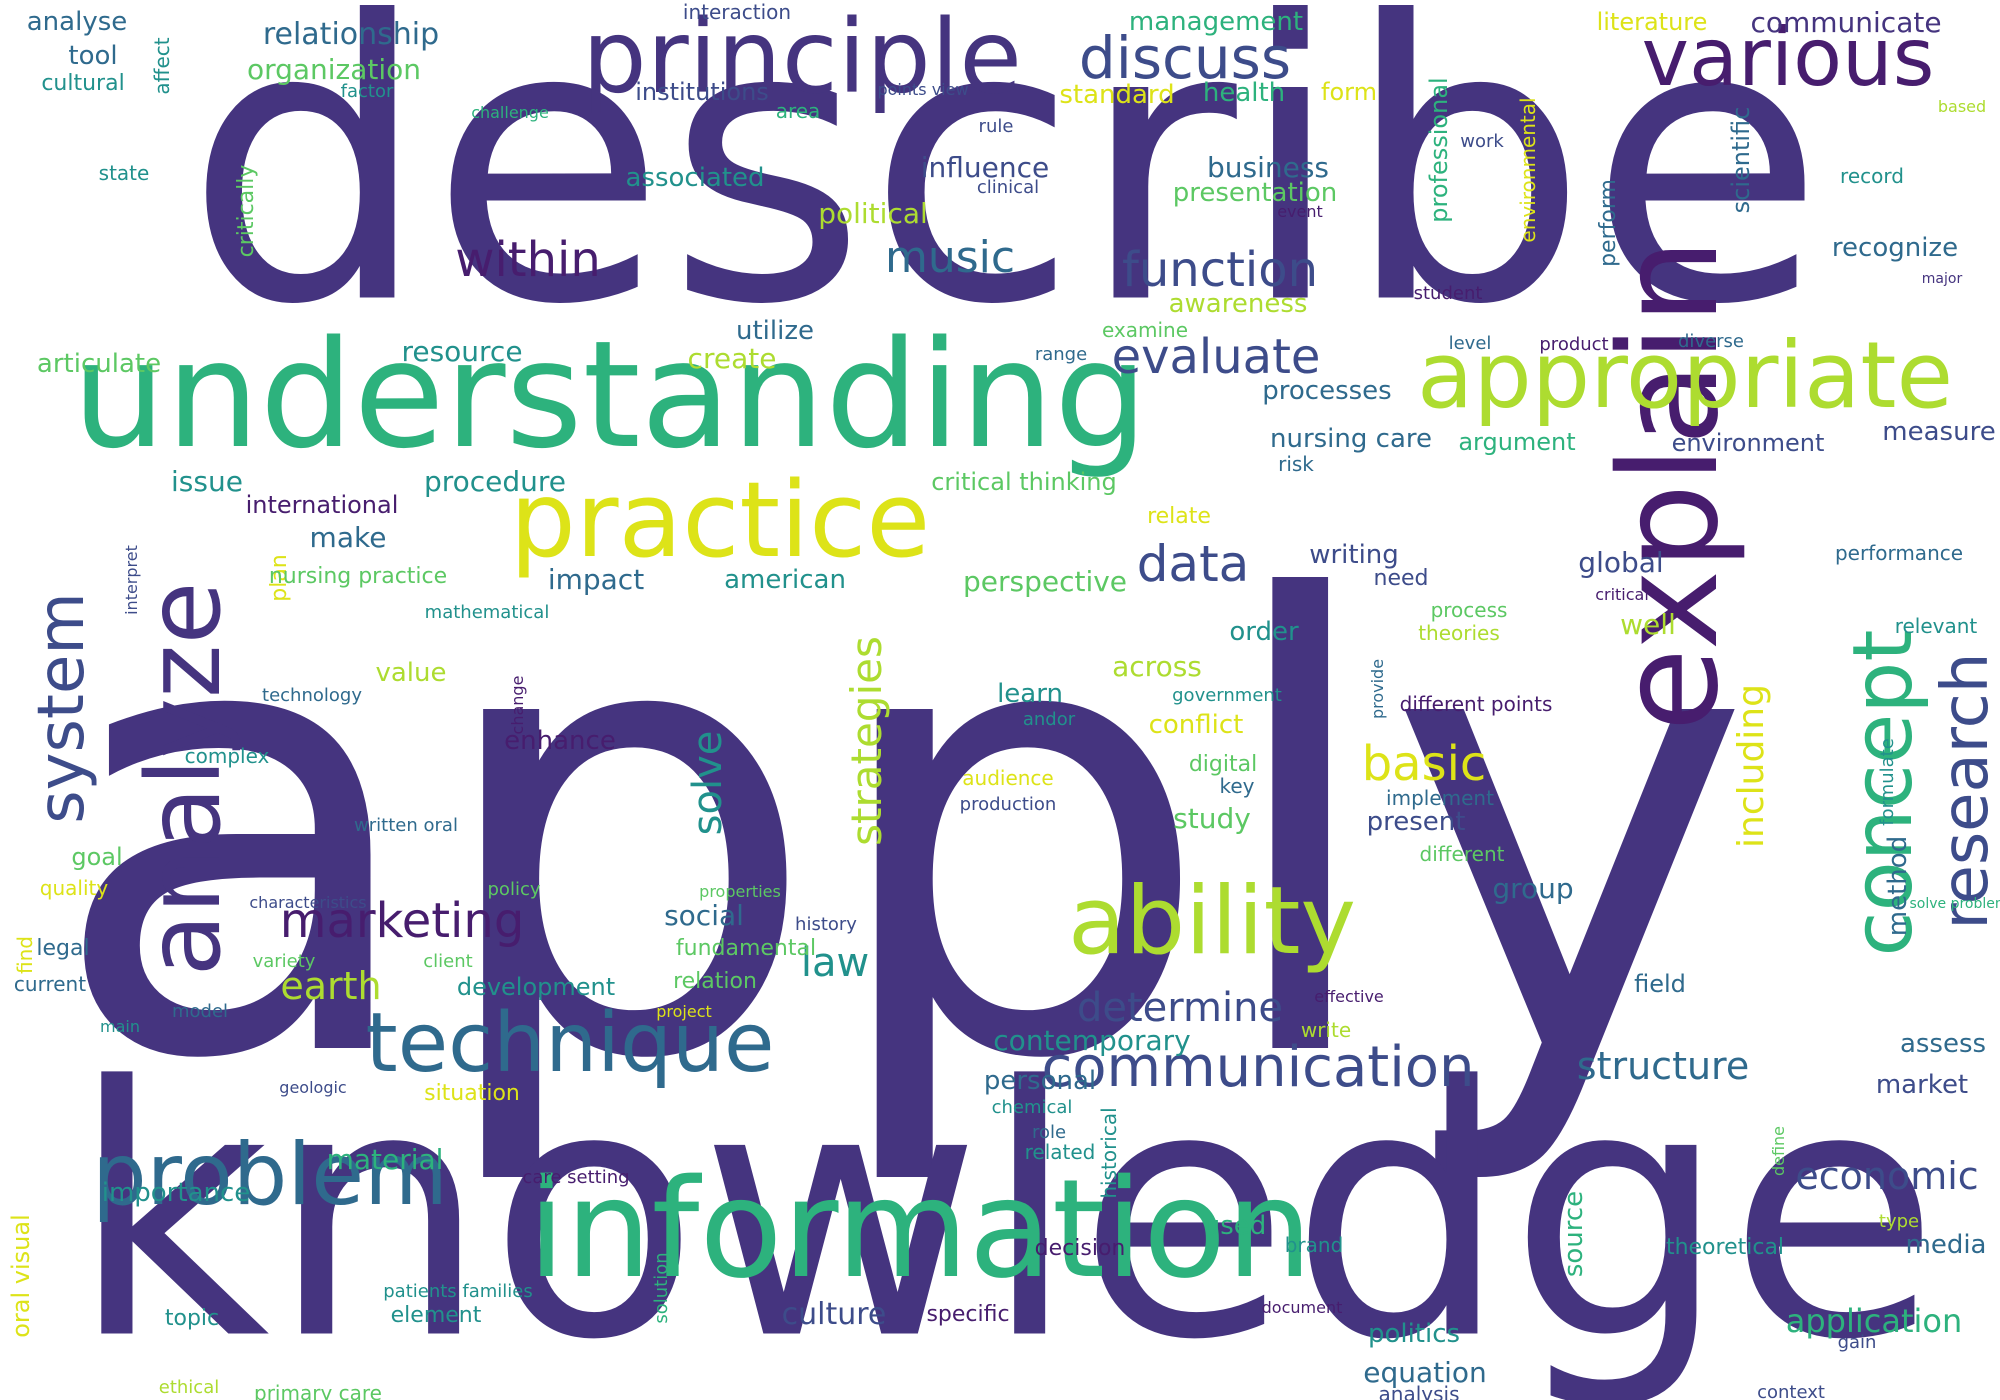 This screenshot has width=2000, height=1400. What do you see at coordinates (1237, 786) in the screenshot?
I see `cloud-word-key: key` at bounding box center [1237, 786].